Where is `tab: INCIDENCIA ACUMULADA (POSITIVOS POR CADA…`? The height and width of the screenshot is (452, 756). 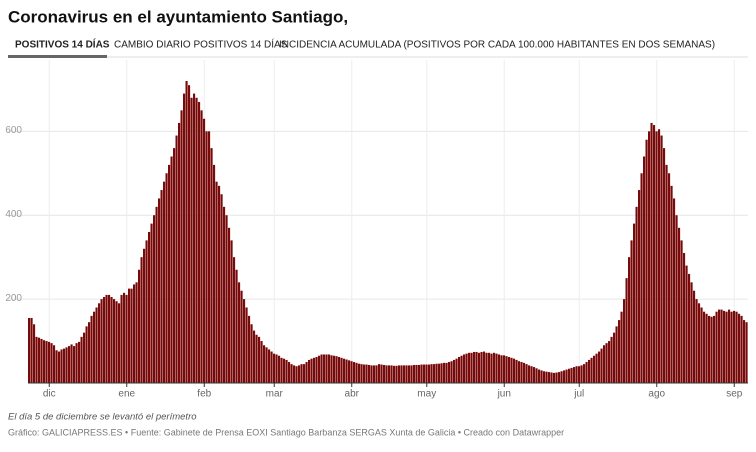
tab: INCIDENCIA ACUMULADA (POSITIVOS POR CADA… is located at coordinates (497, 45).